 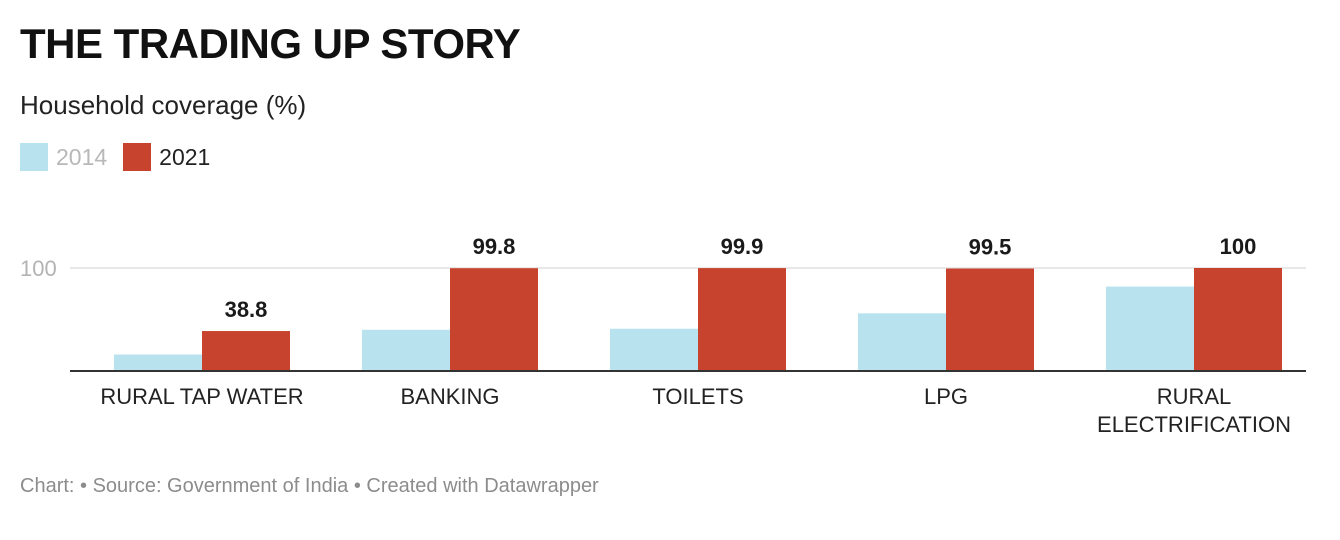 I want to click on x-tick-label-line: RURAL, so click(x=1194, y=396).